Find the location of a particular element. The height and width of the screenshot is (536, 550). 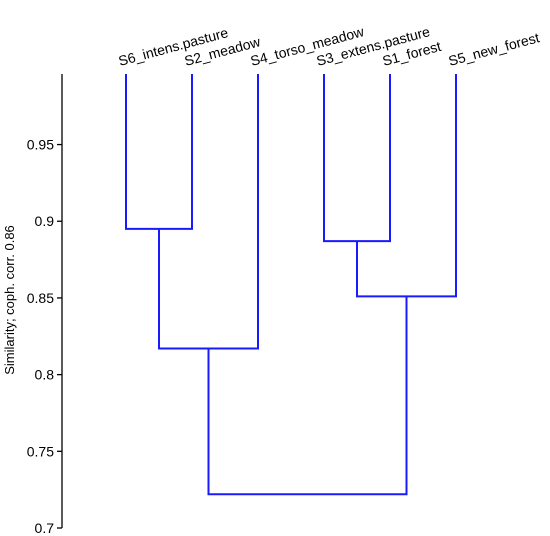

y-tick-label: 0.7 is located at coordinates (45, 528).